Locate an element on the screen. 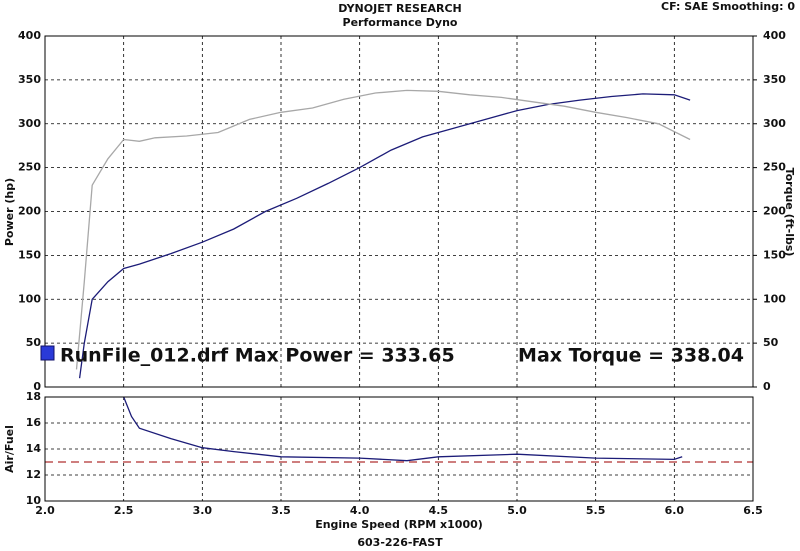 Image resolution: width=800 pixels, height=551 pixels. y-tick-label: 0 is located at coordinates (37, 386).